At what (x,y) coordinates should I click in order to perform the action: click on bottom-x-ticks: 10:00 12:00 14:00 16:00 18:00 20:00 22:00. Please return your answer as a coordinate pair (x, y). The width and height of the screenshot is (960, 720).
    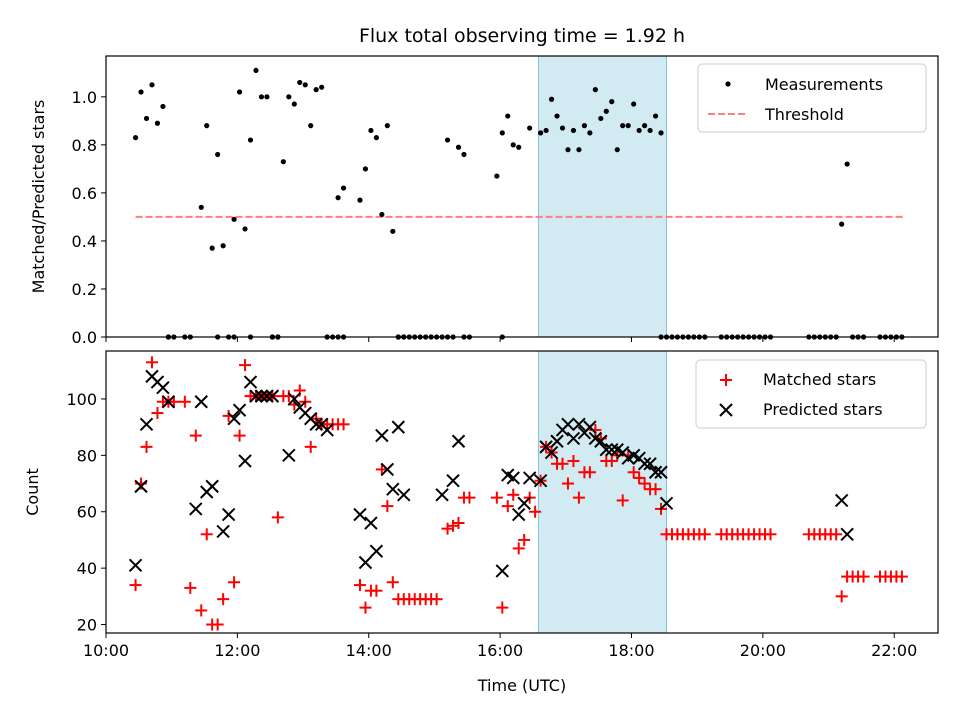
    Looking at the image, I should click on (500, 646).